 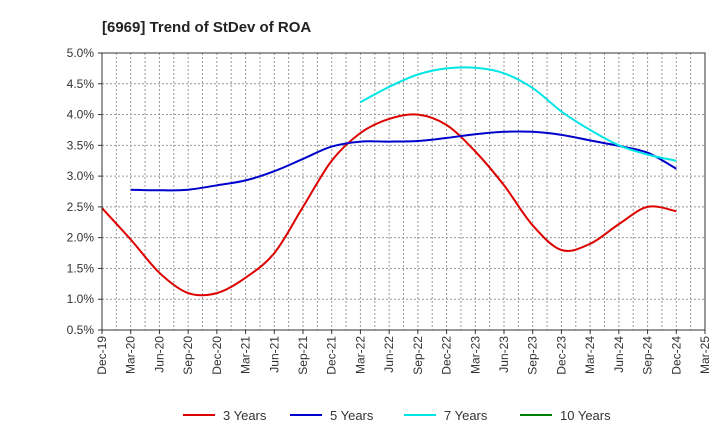 What do you see at coordinates (81, 53) in the screenshot?
I see `y-tick-label: 5.0%` at bounding box center [81, 53].